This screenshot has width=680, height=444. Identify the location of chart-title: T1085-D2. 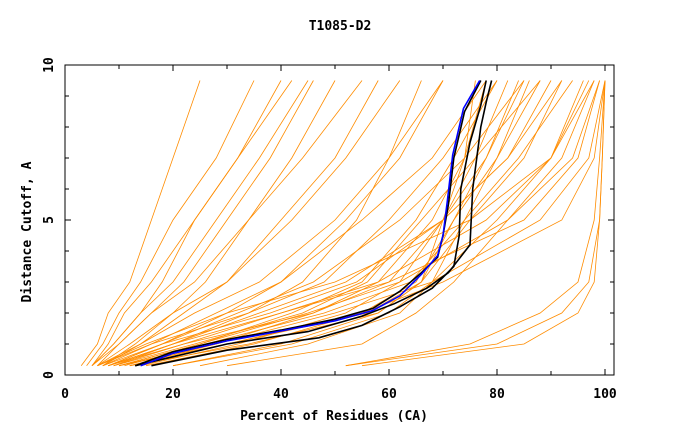
(340, 26).